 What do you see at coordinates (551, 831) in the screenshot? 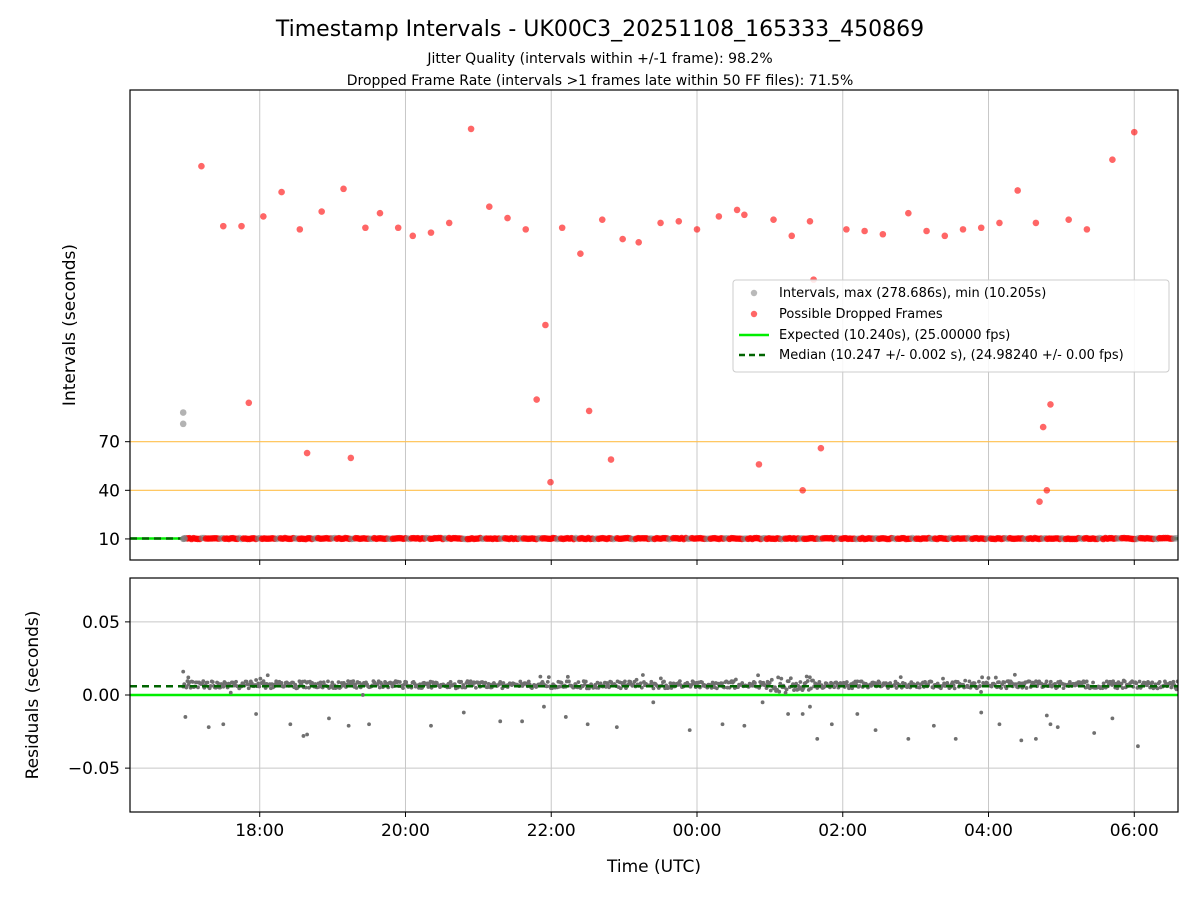
I see `x-tick-label: 22:00` at bounding box center [551, 831].